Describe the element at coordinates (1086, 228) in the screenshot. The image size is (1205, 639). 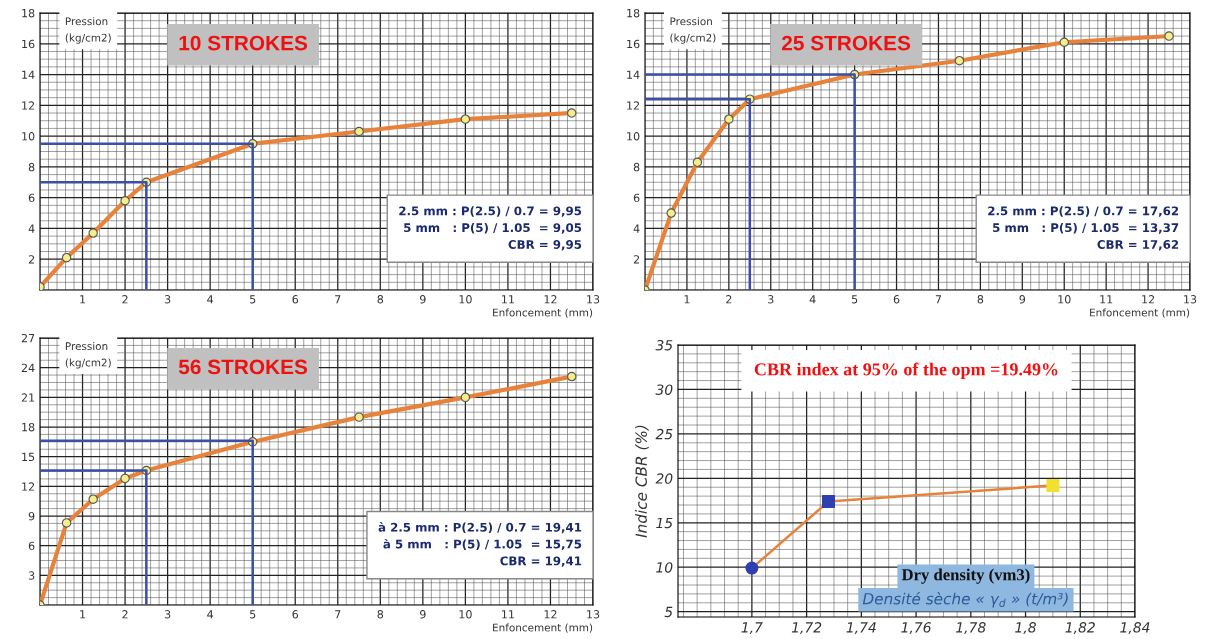
I see `annotation: 5 mm : P(5) / 1.05 = 13,37` at that location.